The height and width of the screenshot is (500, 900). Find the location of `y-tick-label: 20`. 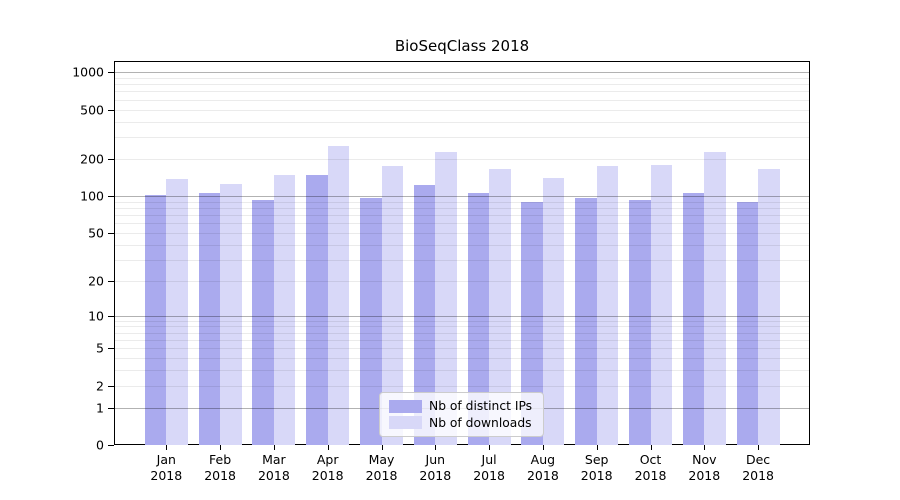

y-tick-label: 20 is located at coordinates (96, 281).